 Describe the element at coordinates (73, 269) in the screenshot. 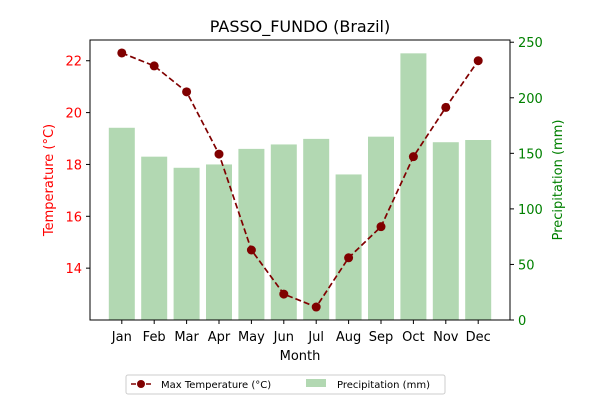

I see `left-tick-label: 14` at that location.